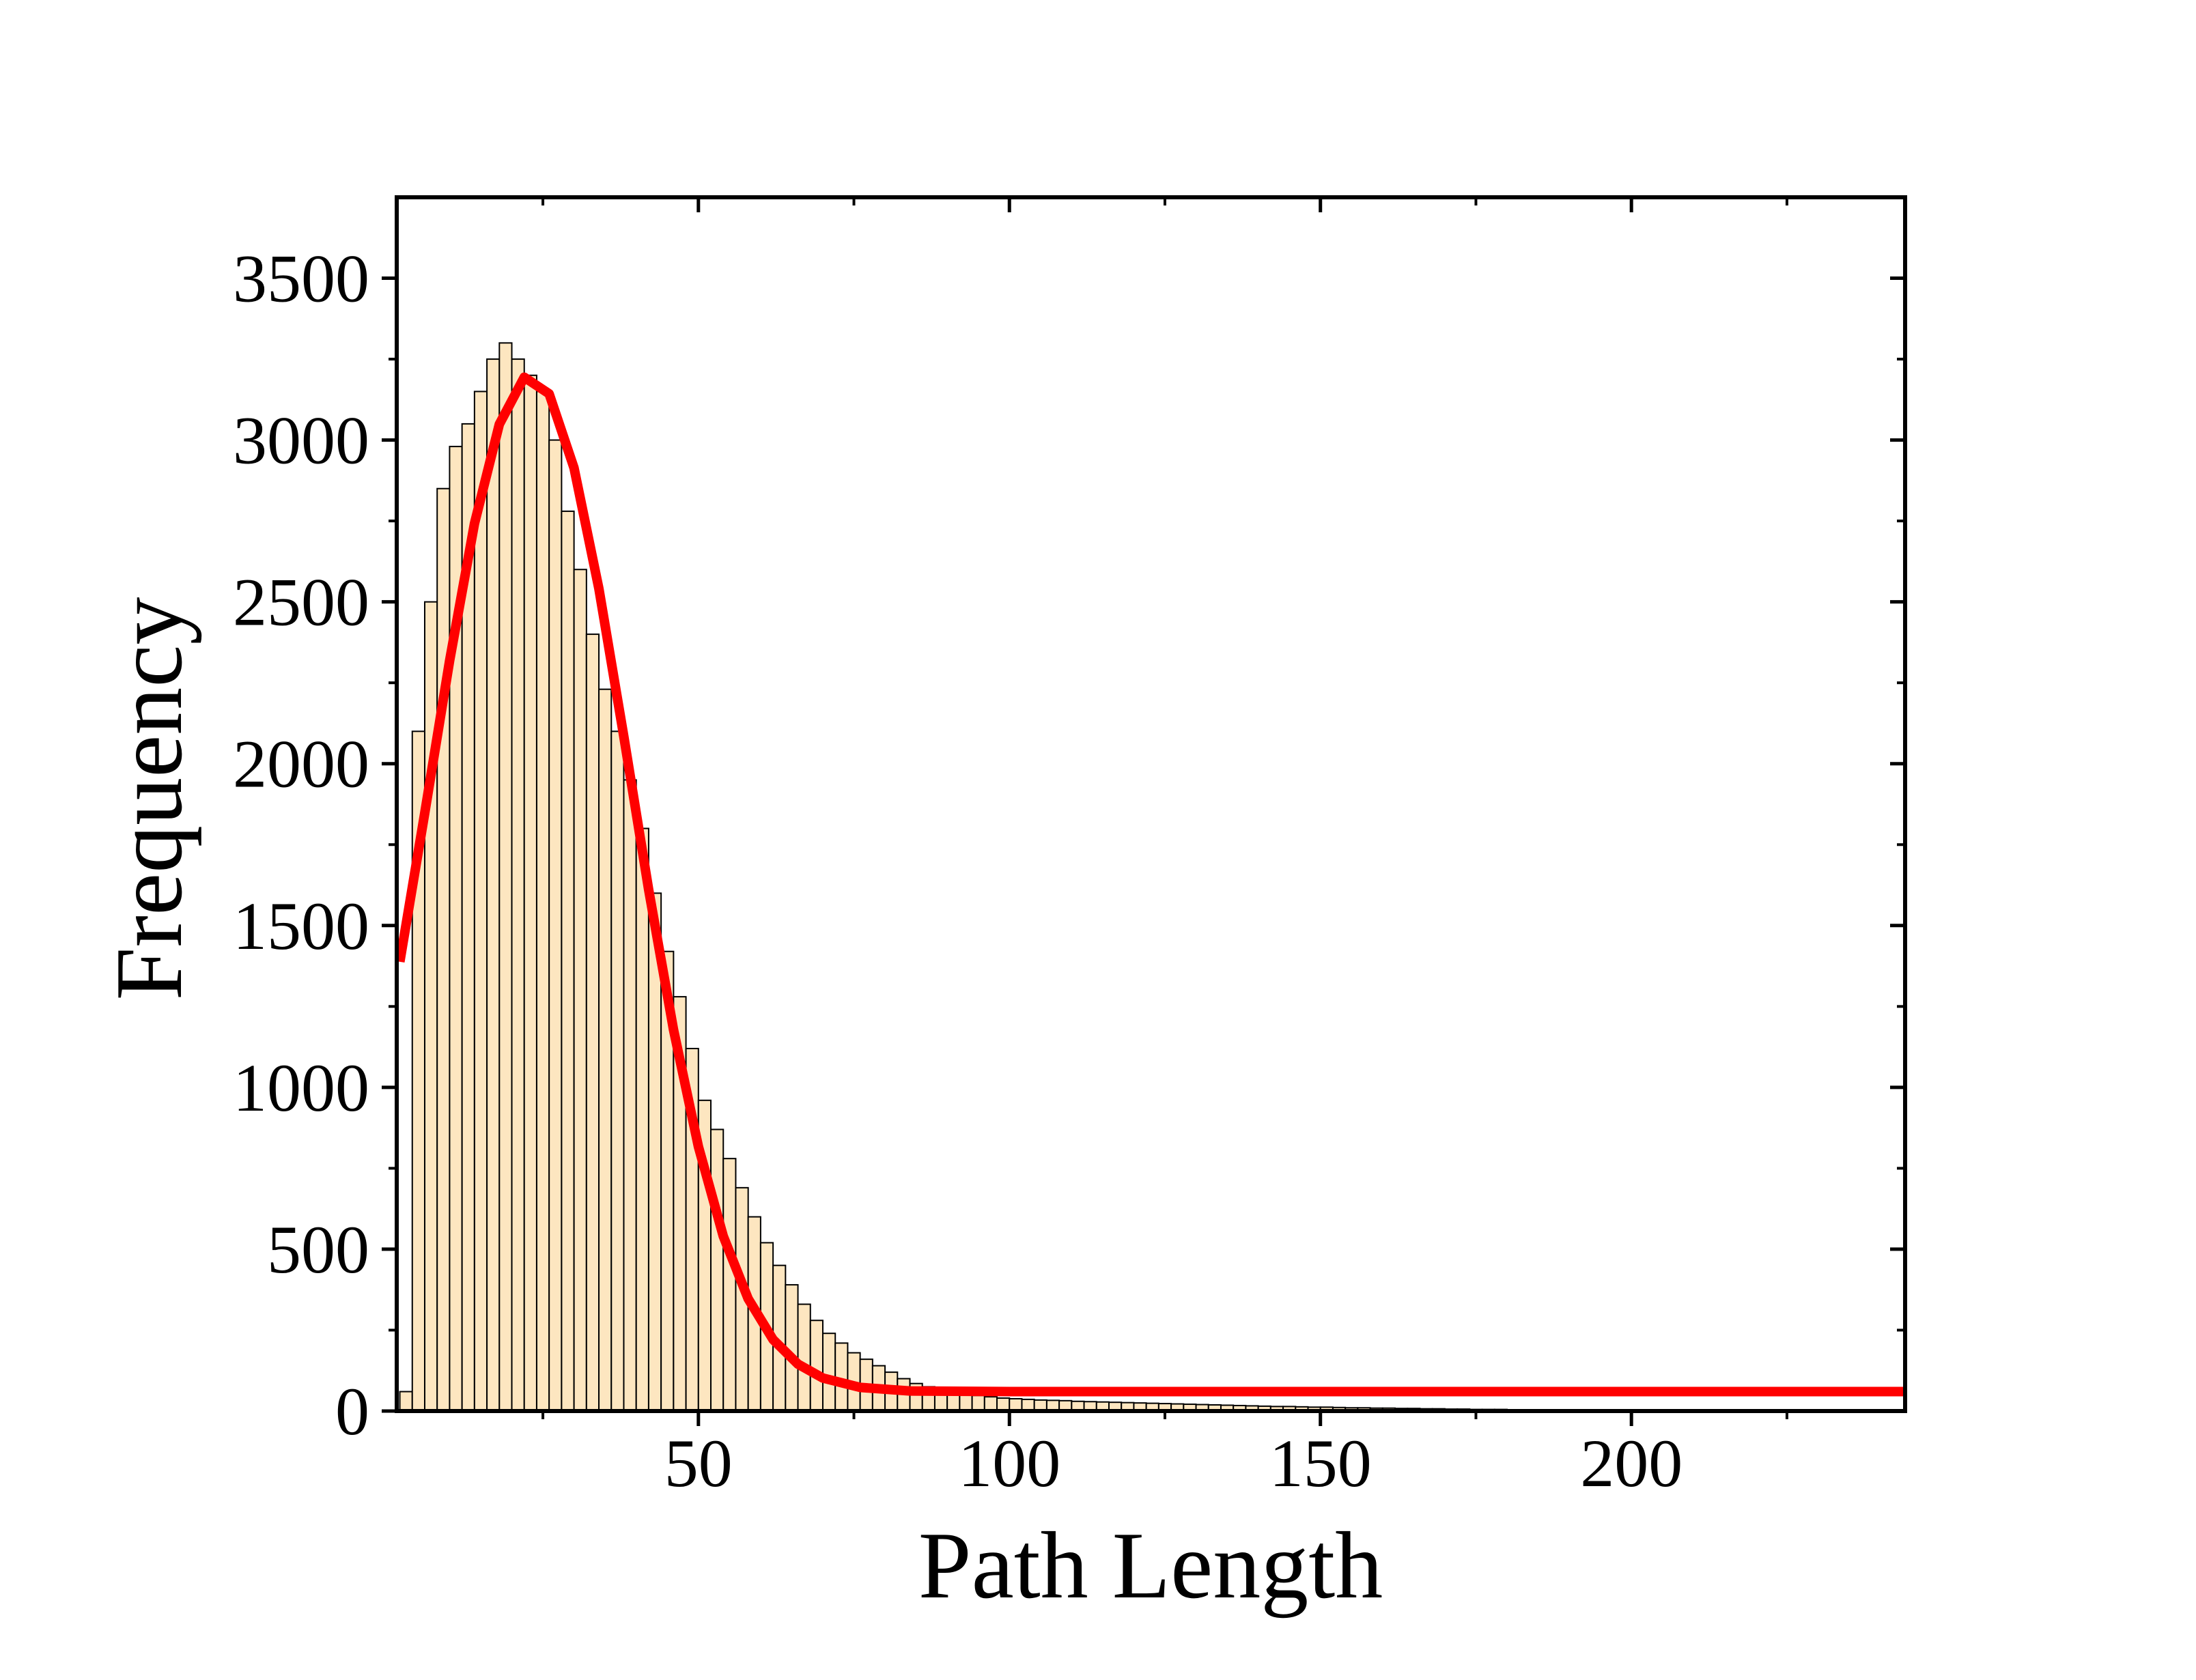 This screenshot has height=1680, width=2196. I want to click on x-tick-label: 100, so click(1009, 1463).